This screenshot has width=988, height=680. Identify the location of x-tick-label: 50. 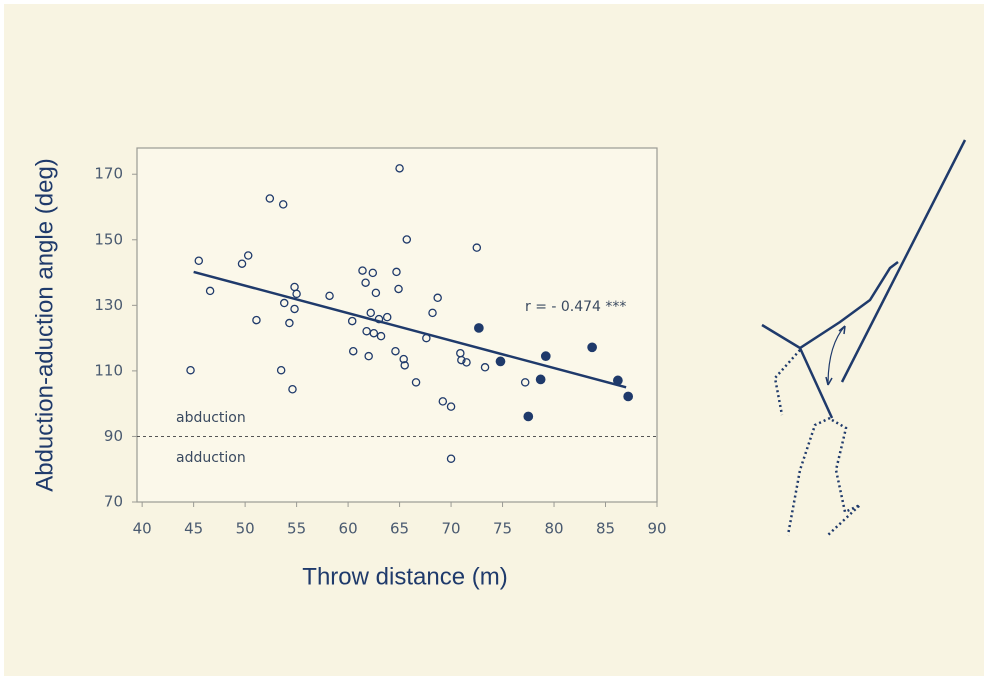
(245, 529).